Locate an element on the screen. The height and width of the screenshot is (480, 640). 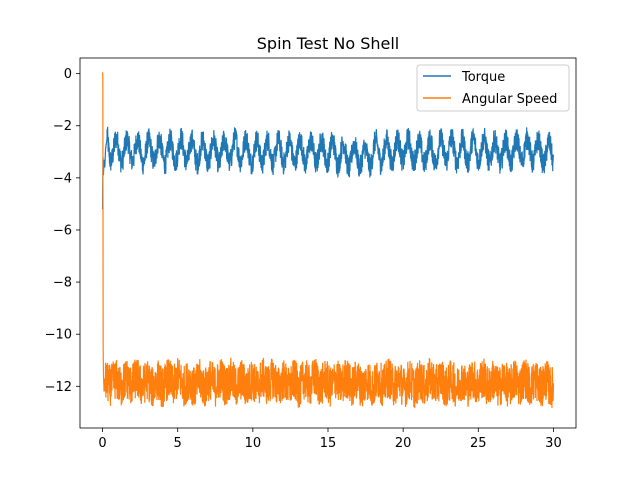
chart-title: Spin Test No Shell is located at coordinates (328, 43).